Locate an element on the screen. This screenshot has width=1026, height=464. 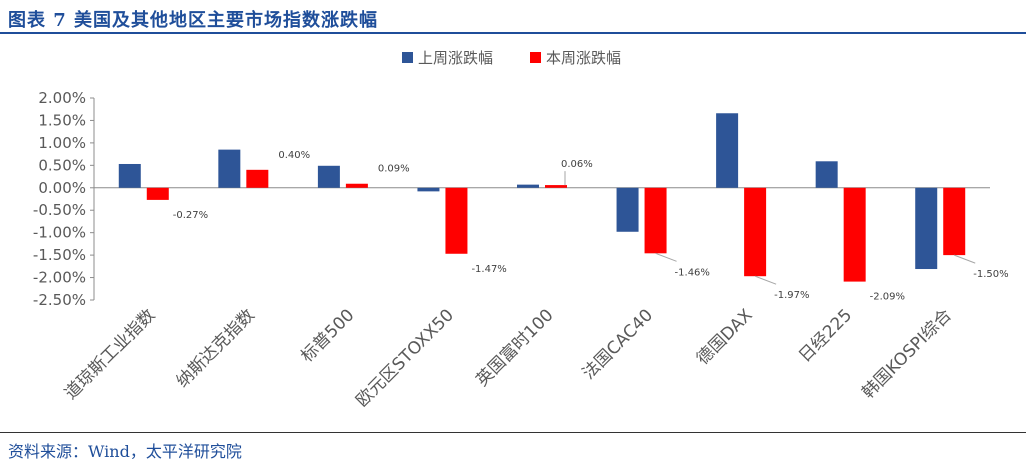
data-label: 0.06% is located at coordinates (577, 164).